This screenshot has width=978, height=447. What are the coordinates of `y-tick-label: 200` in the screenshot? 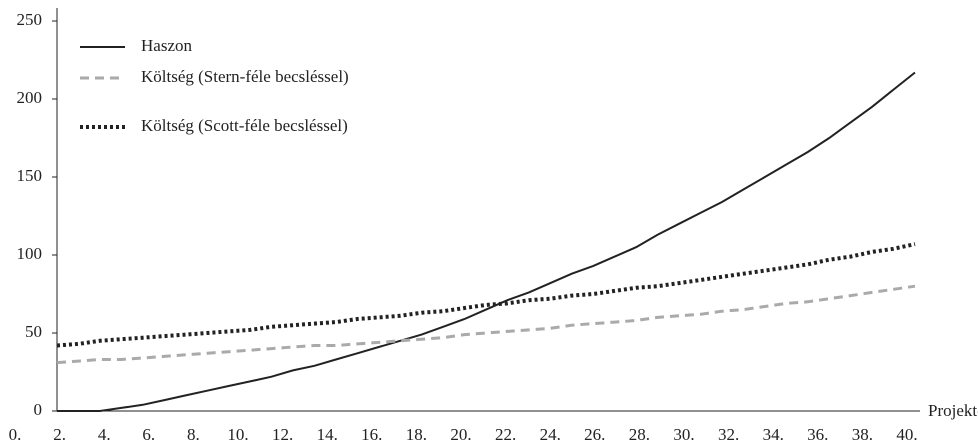 It's located at (30, 97).